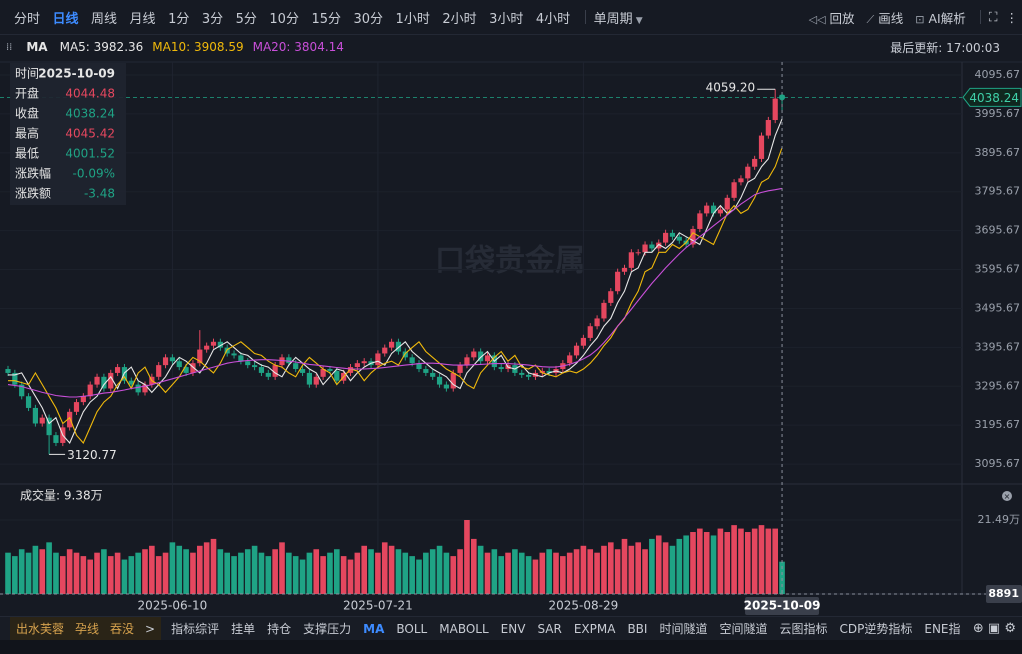 The width and height of the screenshot is (1022, 654). What do you see at coordinates (99, 194) in the screenshot?
I see `info-value: -3.48` at bounding box center [99, 194].